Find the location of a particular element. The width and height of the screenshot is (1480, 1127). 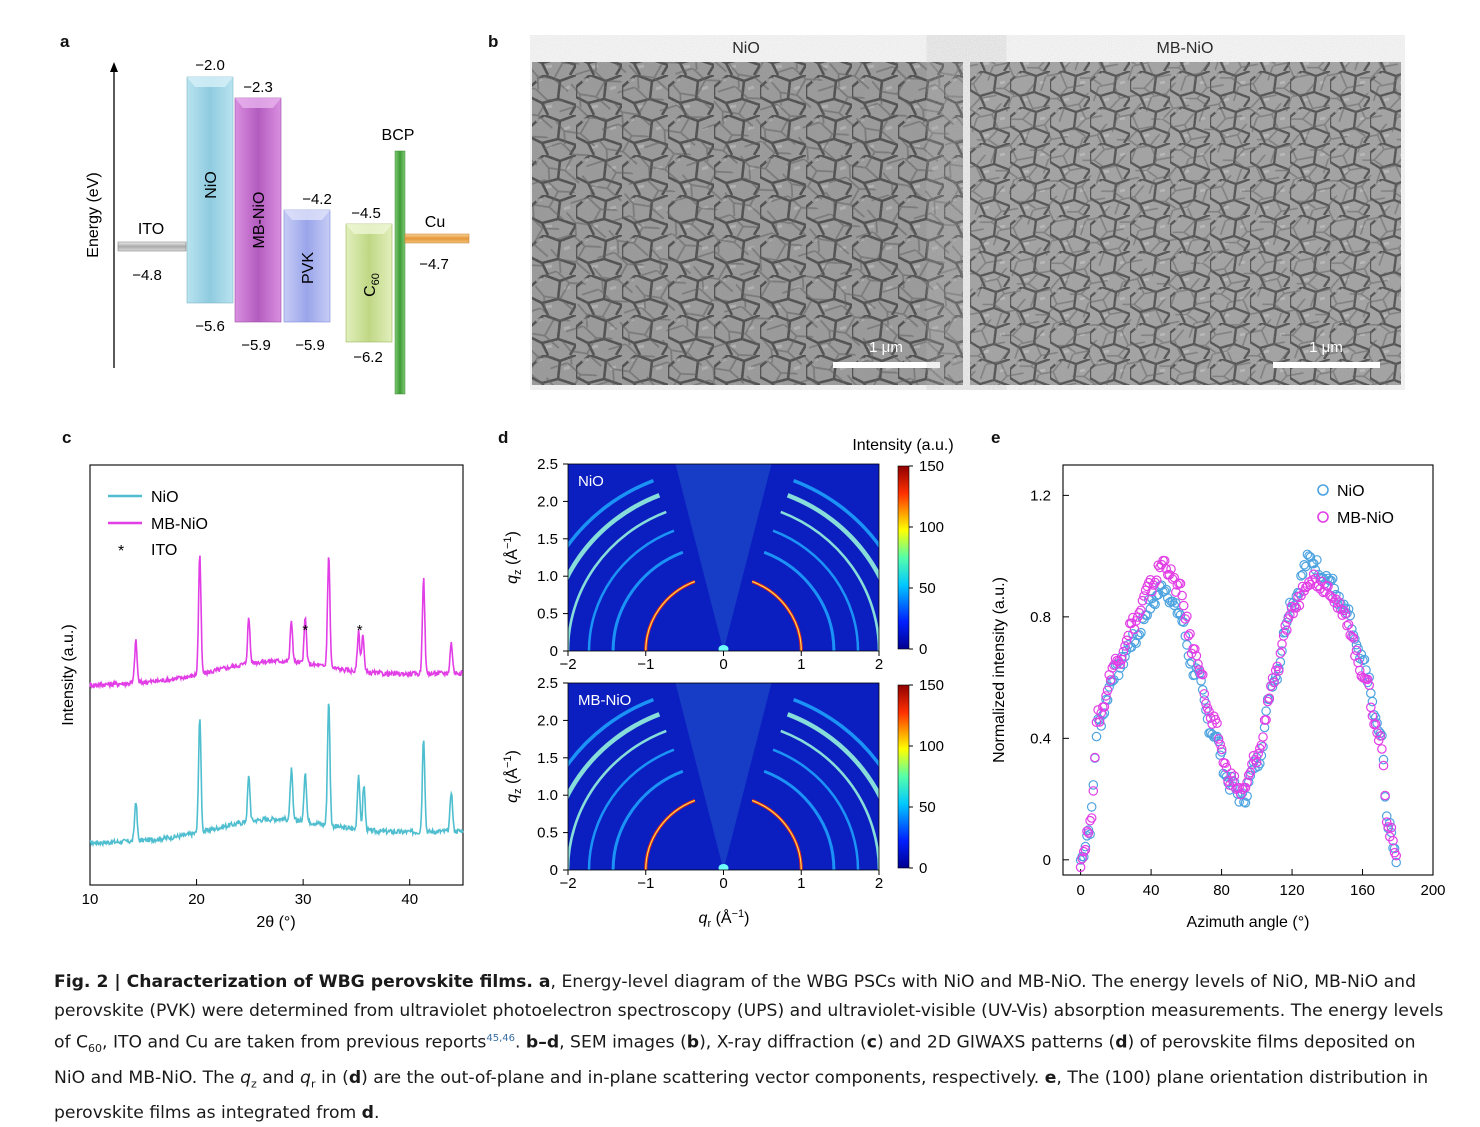

caption-refs: 45,46 is located at coordinates (500, 1038).